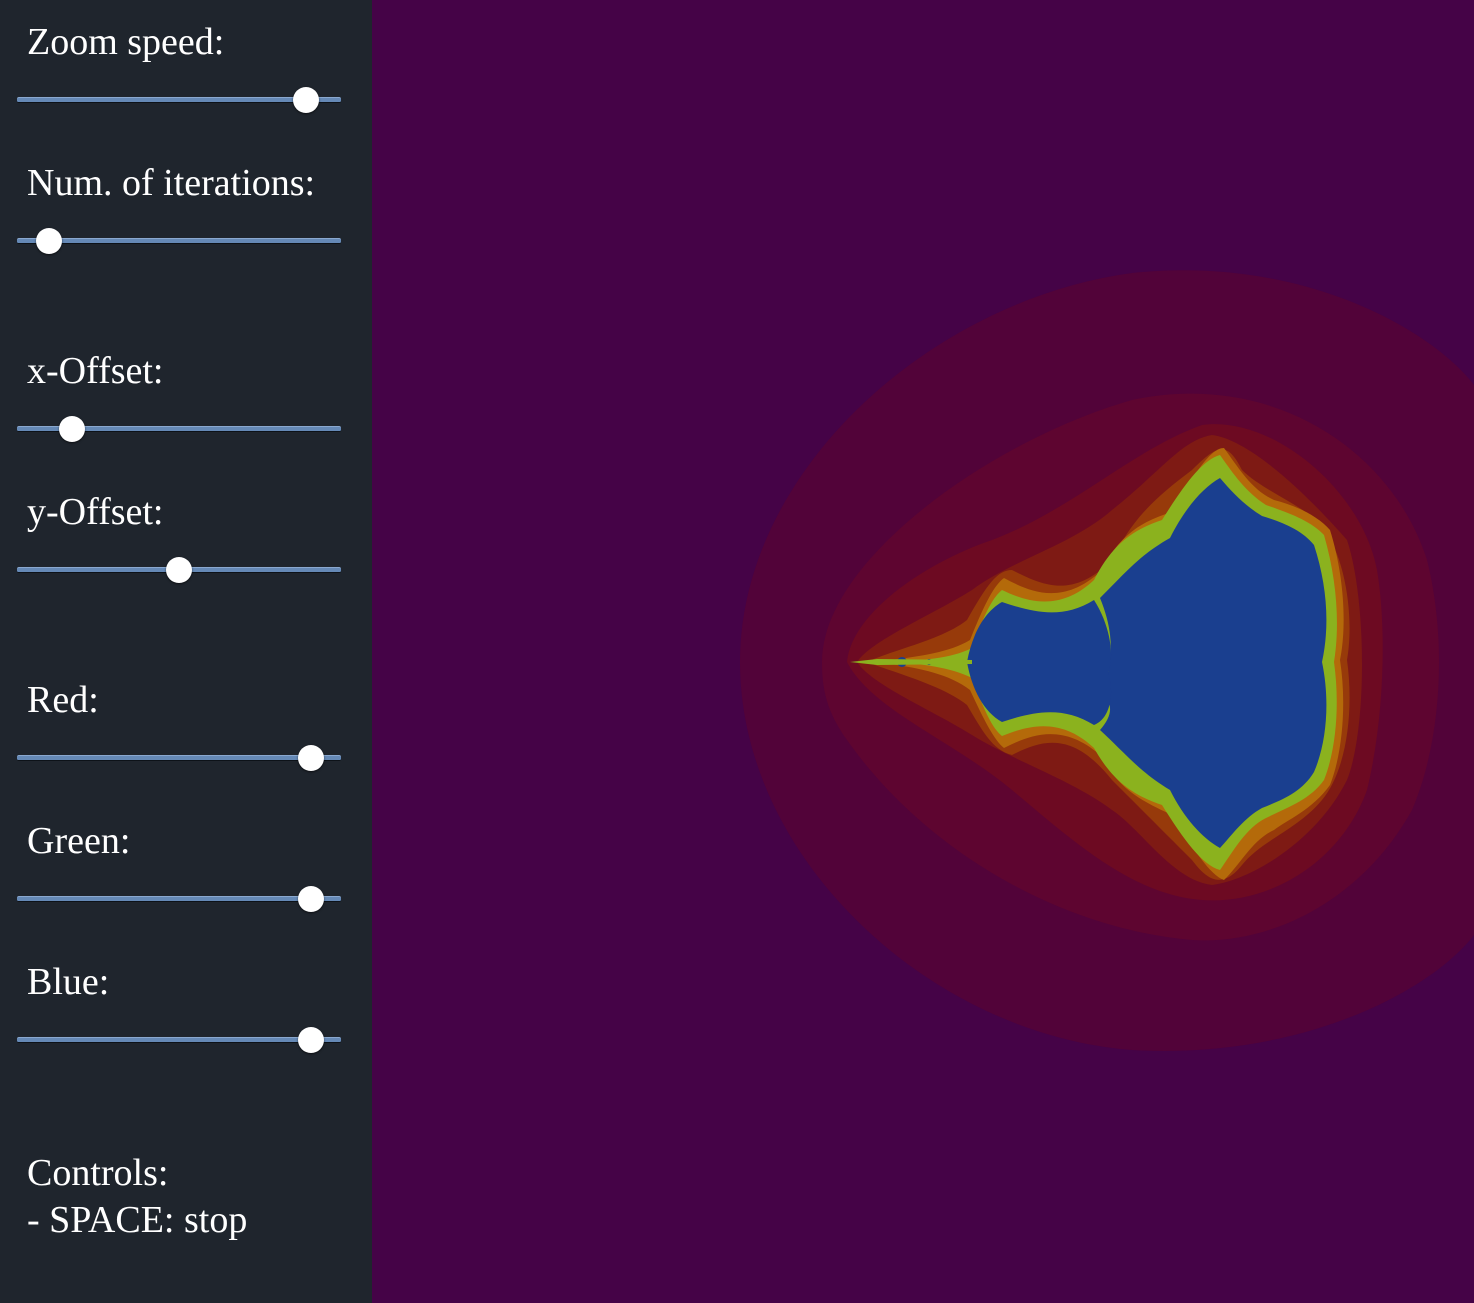 The image size is (1474, 1303). Describe the element at coordinates (1039, 662) in the screenshot. I see `mandelbrot-period2-bulb` at that location.